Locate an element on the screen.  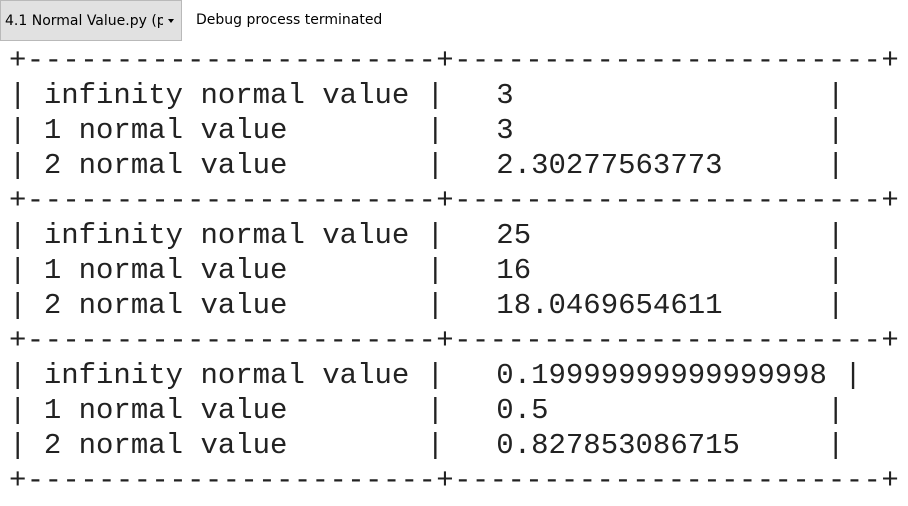
file-tab-select: 4.1 Normal Value.py (p is located at coordinates (91, 20).